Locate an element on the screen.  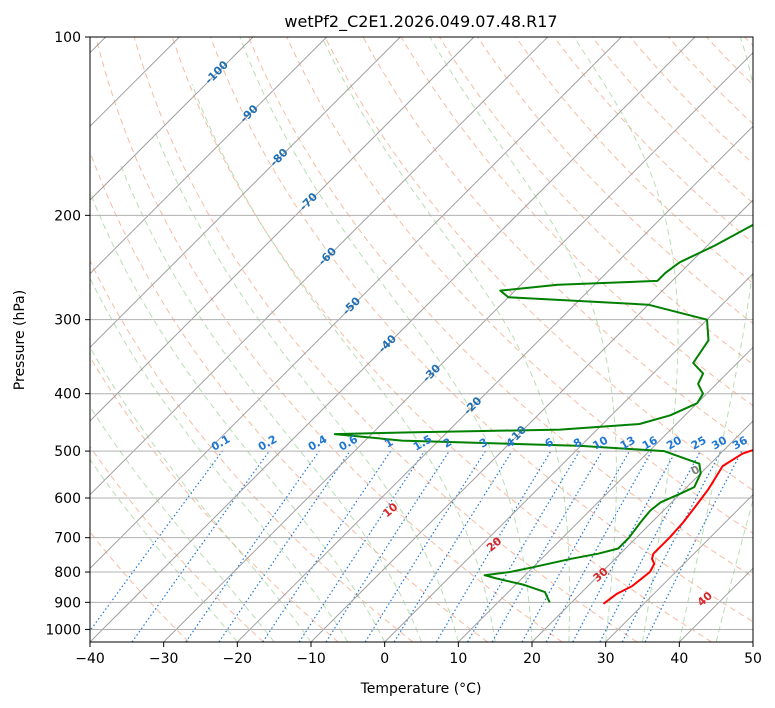
x-tick-label: 20 is located at coordinates (532, 659).